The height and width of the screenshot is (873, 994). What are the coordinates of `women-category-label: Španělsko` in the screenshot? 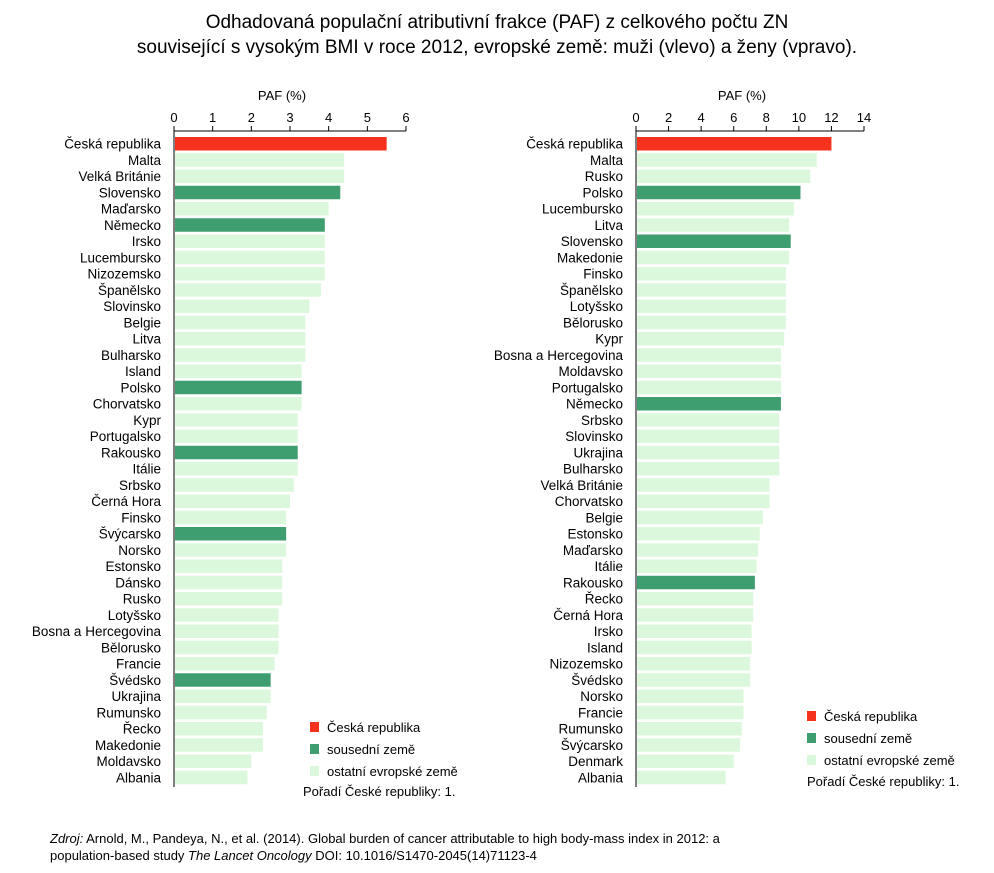 It's located at (591, 290).